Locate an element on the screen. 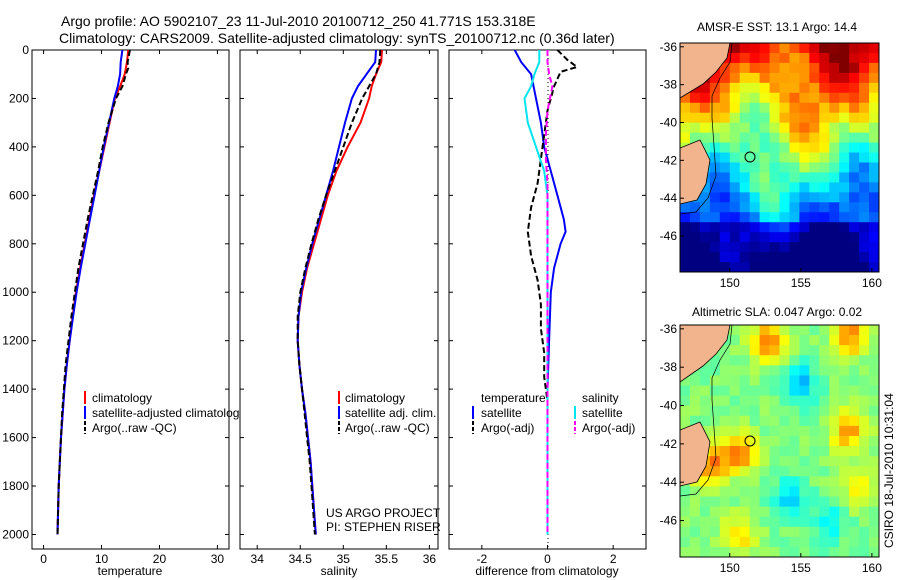 The height and width of the screenshot is (580, 900). legend-label-argo: Argo(..raw -QC) is located at coordinates (387, 428).